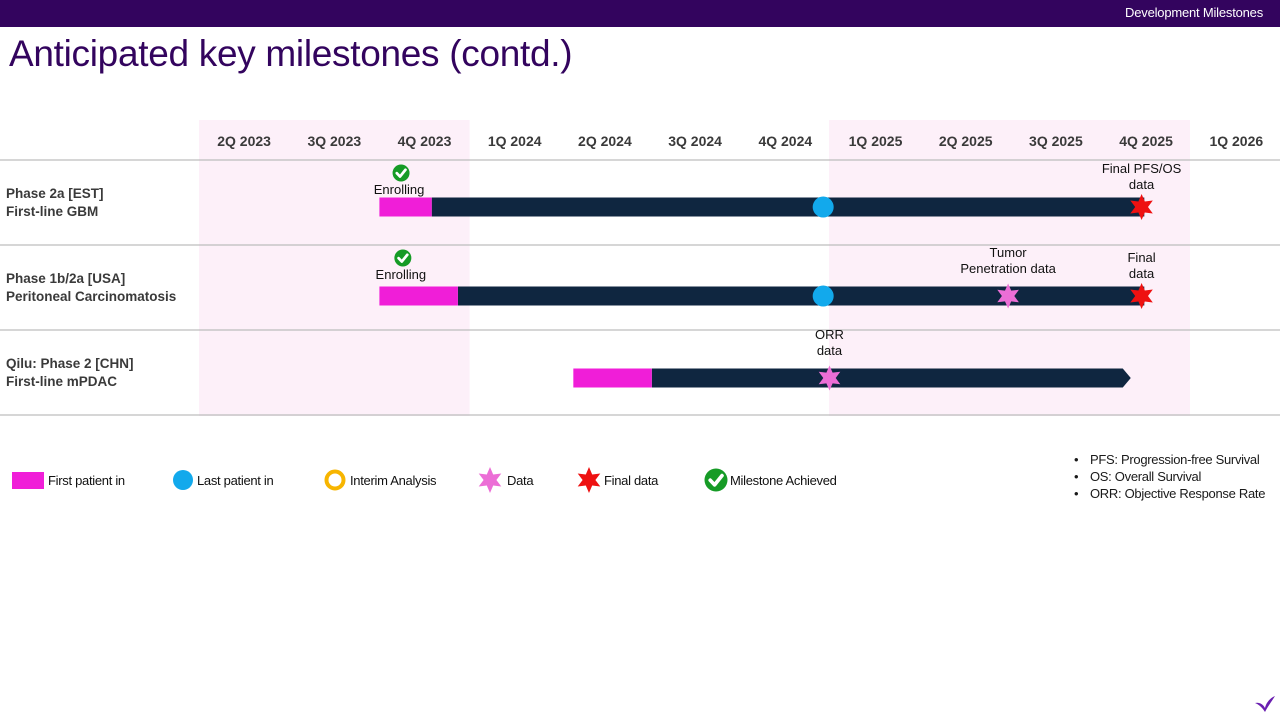 Image resolution: width=1280 pixels, height=720 pixels. Describe the element at coordinates (91, 296) in the screenshot. I see `row-label-indication: Peritoneal Carcinomatosis` at that location.